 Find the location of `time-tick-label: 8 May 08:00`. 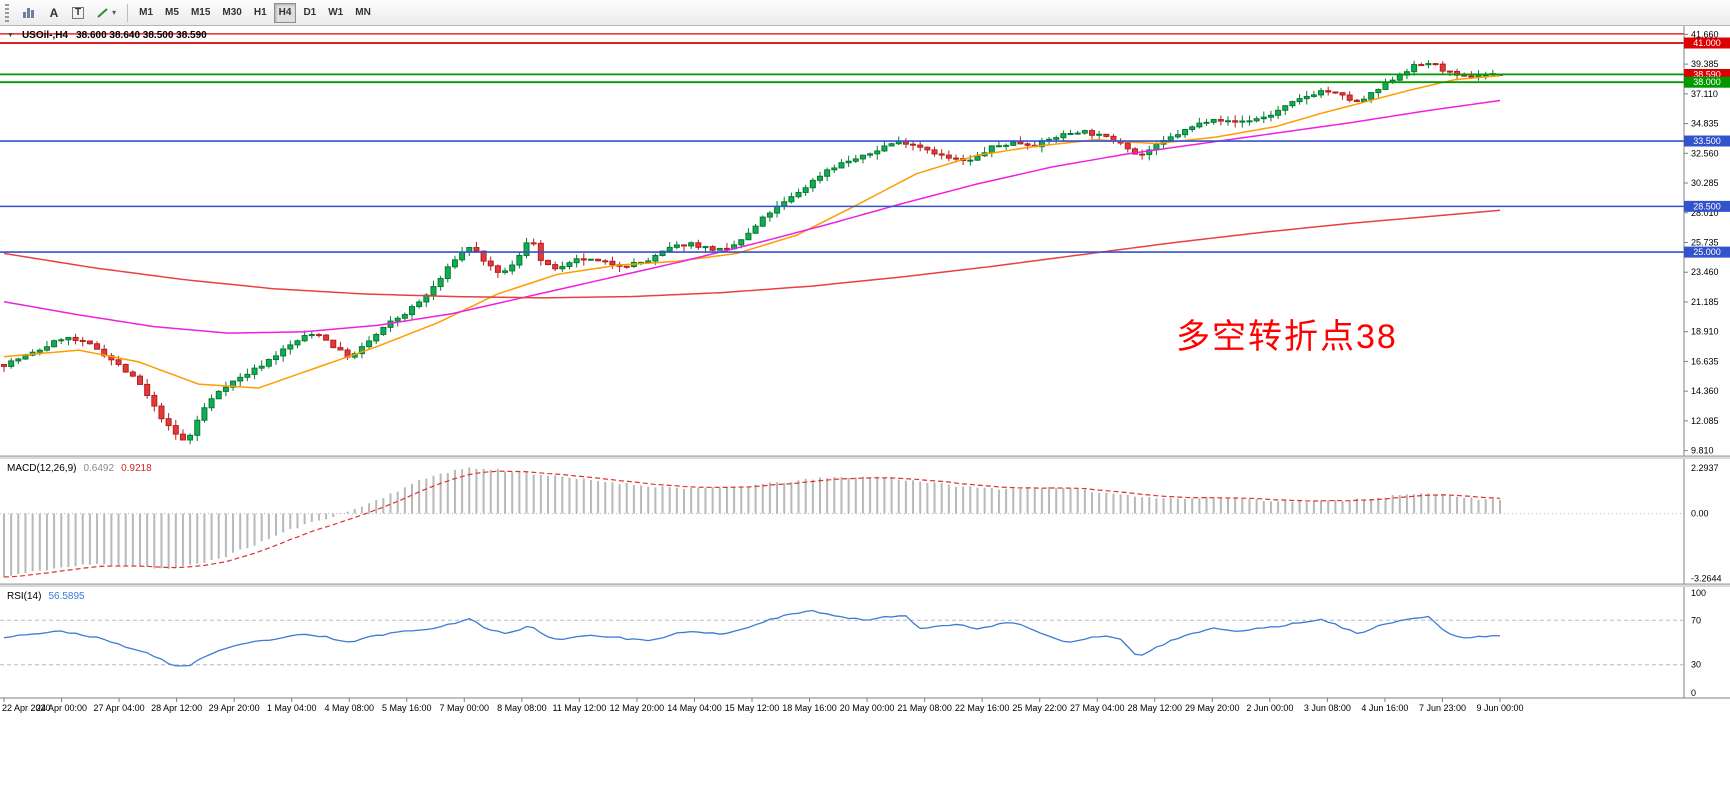

time-tick-label: 8 May 08:00 is located at coordinates (522, 708).